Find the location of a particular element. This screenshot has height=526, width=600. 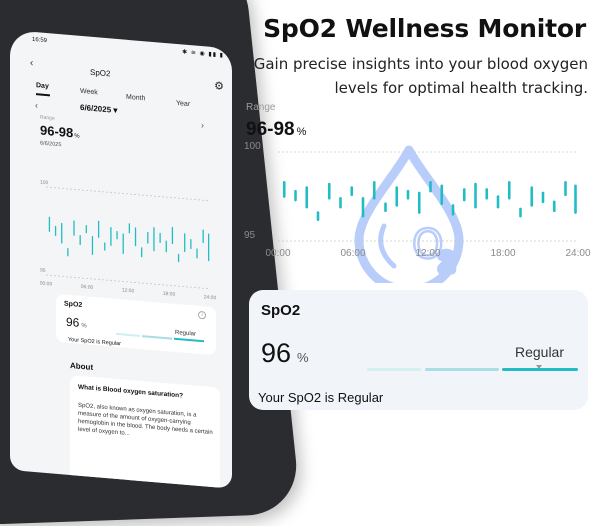

card-value-unit: % is located at coordinates (303, 357).